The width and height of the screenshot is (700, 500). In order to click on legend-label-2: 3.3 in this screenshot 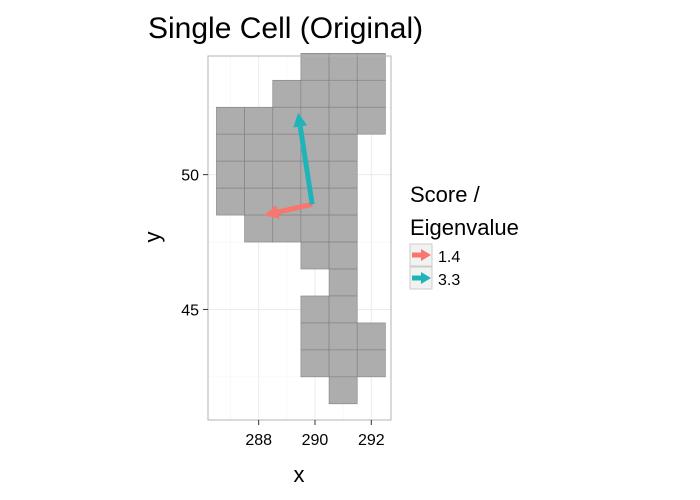, I will do `click(449, 280)`.